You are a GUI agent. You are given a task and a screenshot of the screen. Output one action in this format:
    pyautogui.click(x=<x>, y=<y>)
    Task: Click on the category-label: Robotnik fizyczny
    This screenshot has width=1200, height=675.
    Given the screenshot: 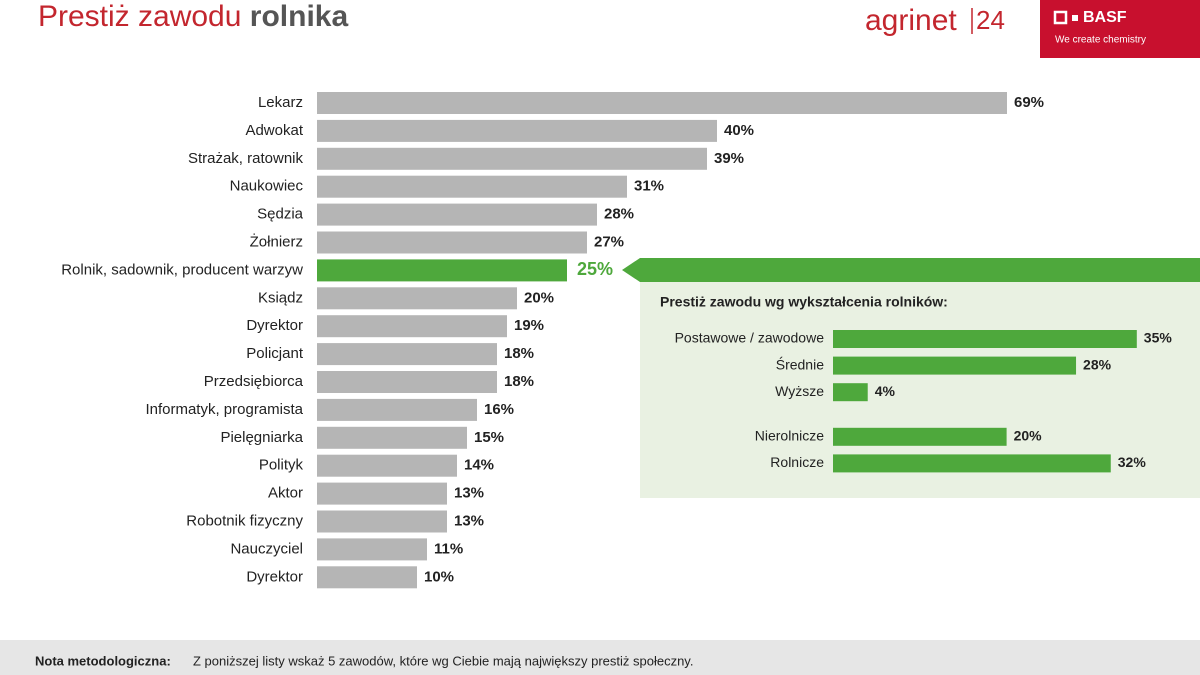 What is the action you would take?
    pyautogui.click(x=244, y=520)
    